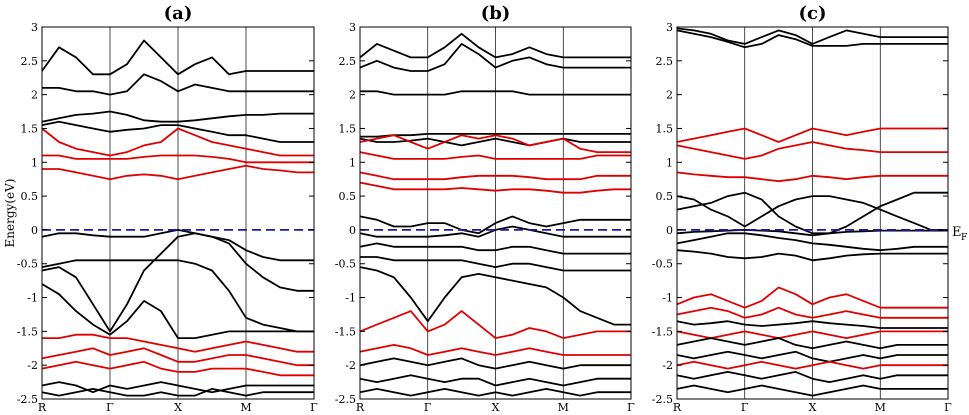 The width and height of the screenshot is (969, 415). Describe the element at coordinates (178, 13) in the screenshot. I see `panel-title: (a)` at that location.